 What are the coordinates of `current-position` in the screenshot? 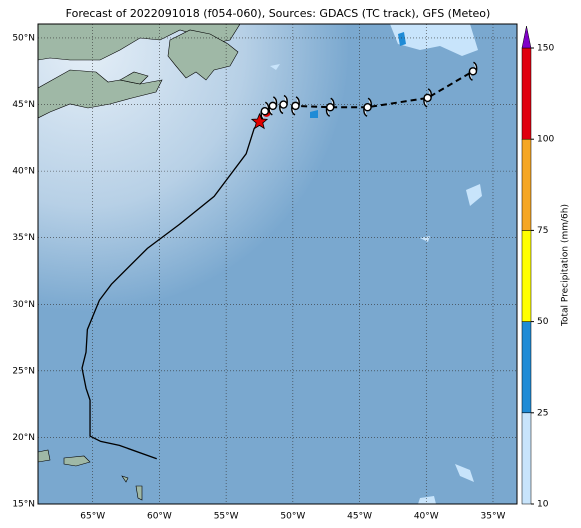 It's located at (259, 121).